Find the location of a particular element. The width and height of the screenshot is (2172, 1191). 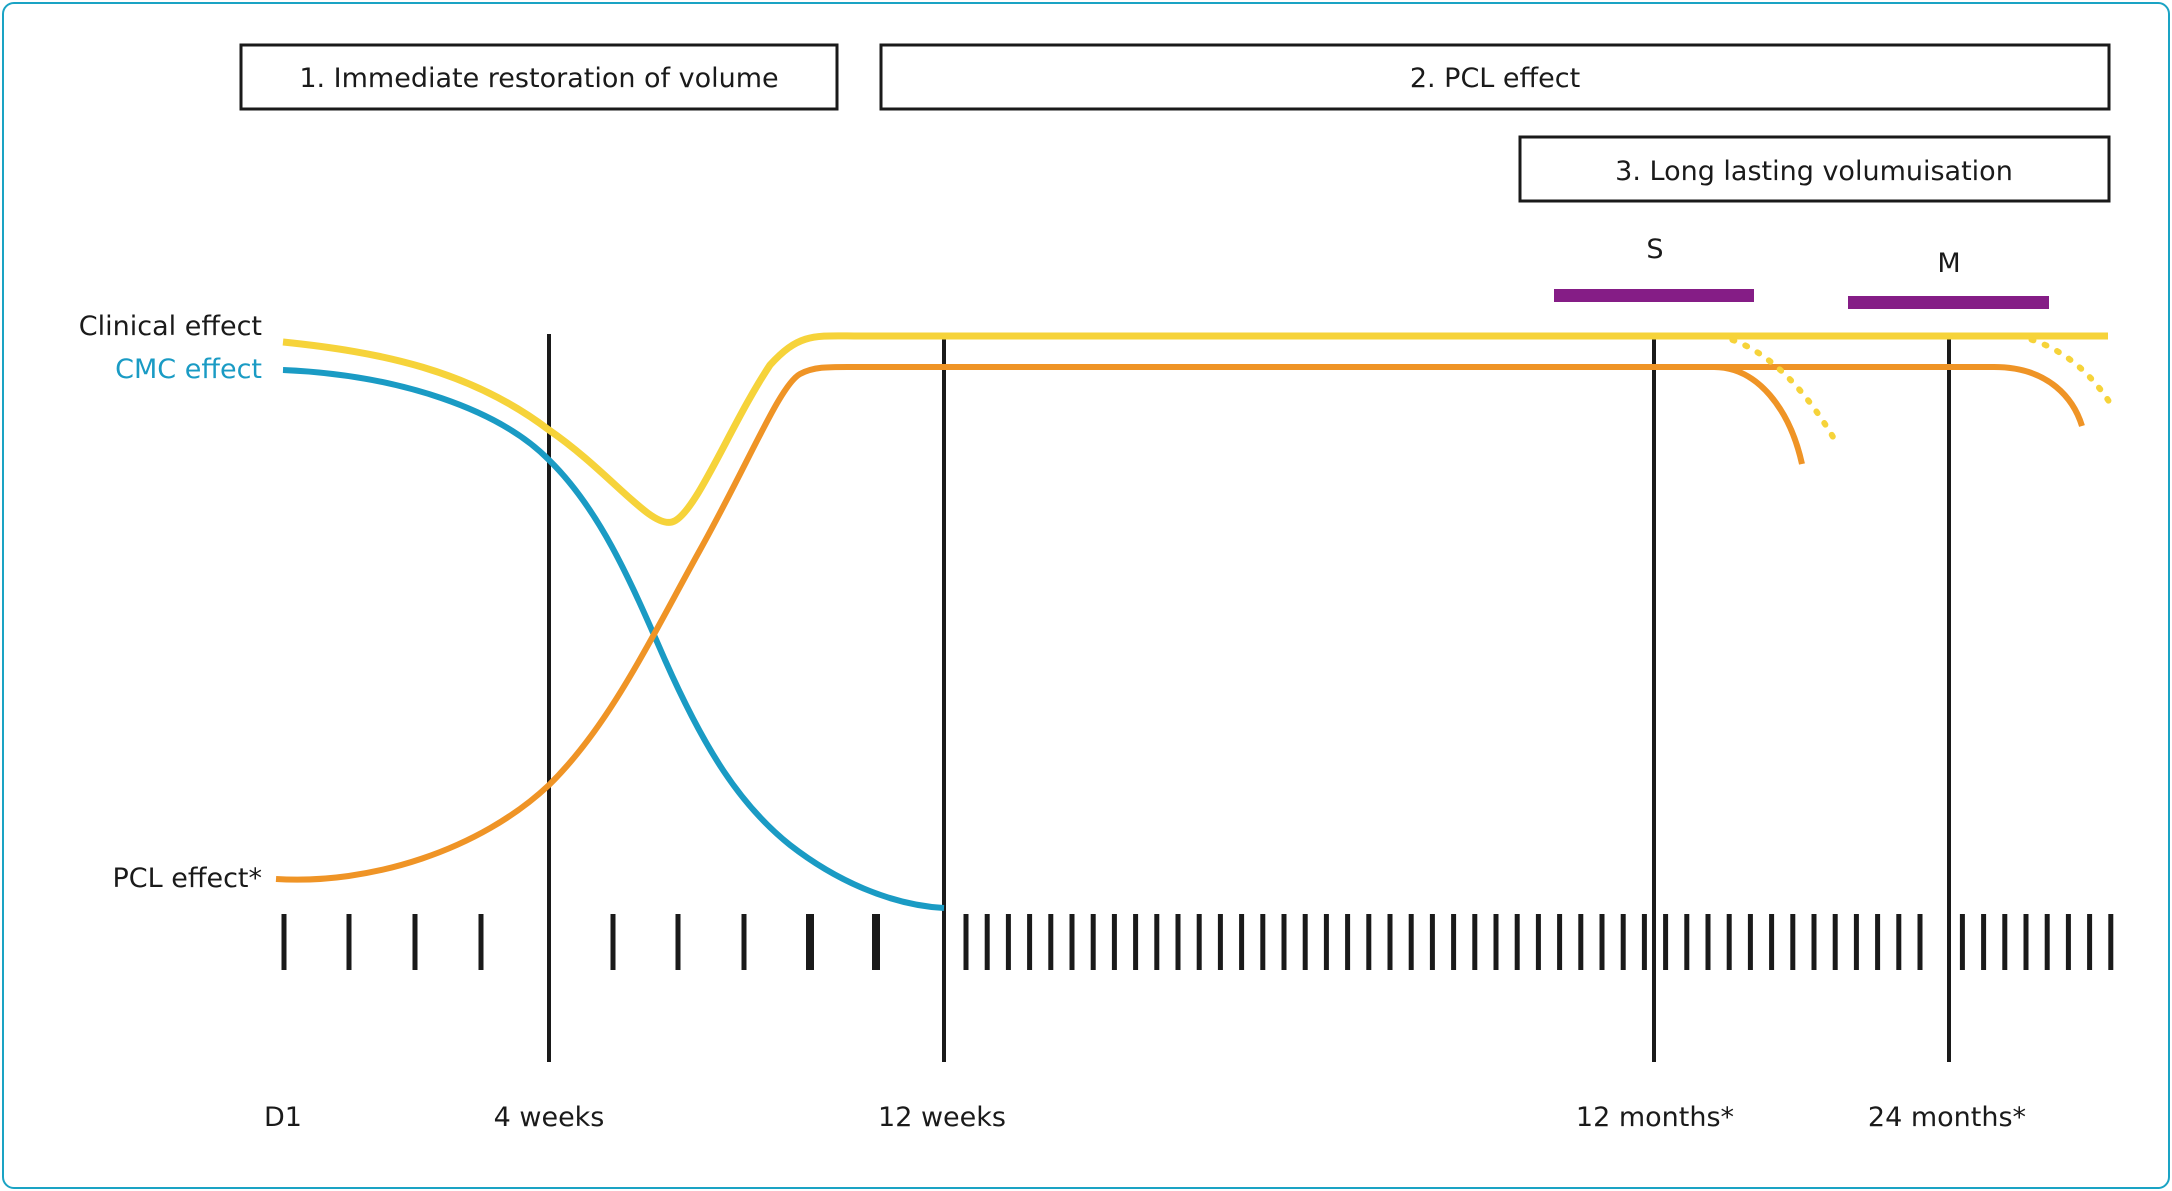

clinical-effect-decline-24-months is located at coordinates (2064, 369).